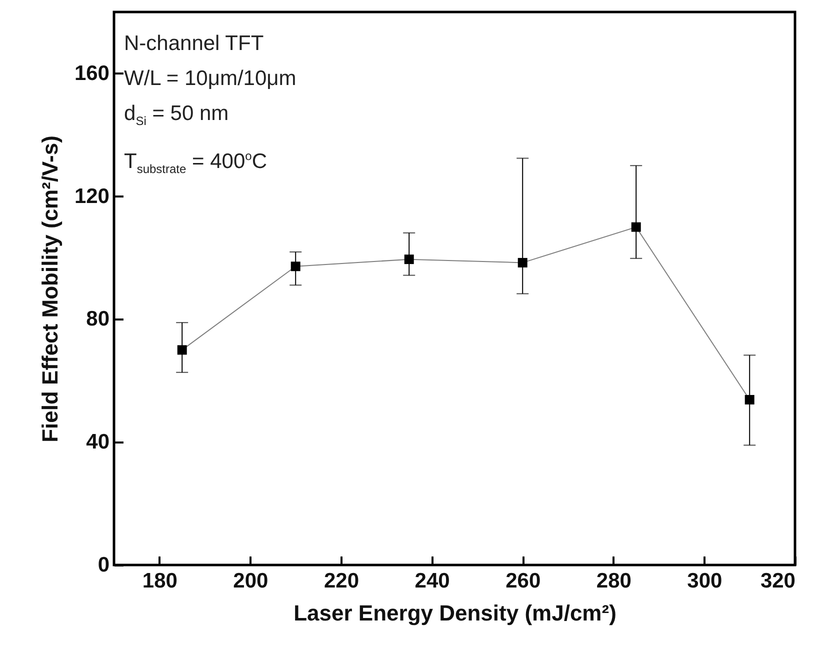  What do you see at coordinates (177, 115) in the screenshot?
I see `annotation: d$_{Si}$ = 50 nm` at bounding box center [177, 115].